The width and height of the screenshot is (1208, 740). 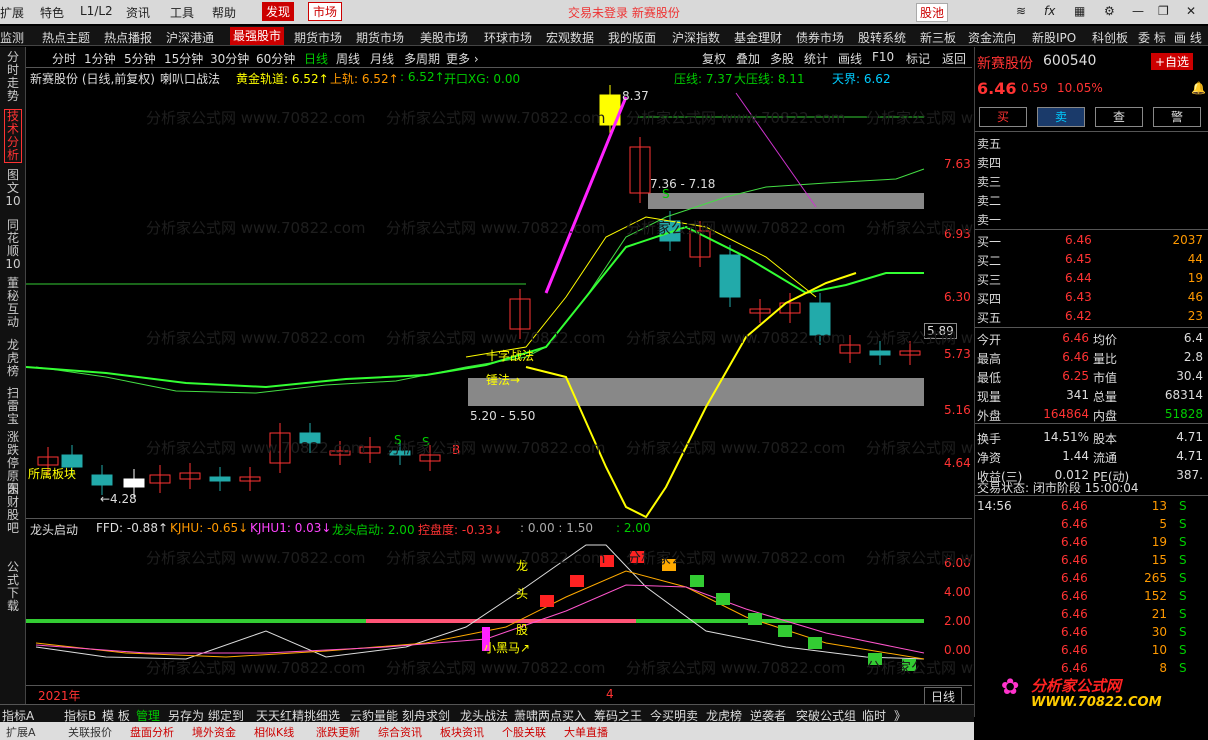 What do you see at coordinates (1177, 117) in the screenshot?
I see `alert-button: 警` at bounding box center [1177, 117].